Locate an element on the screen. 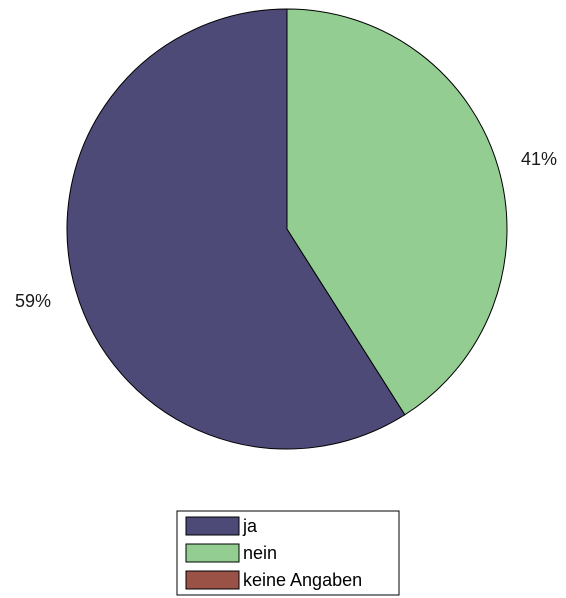 The image size is (566, 598). legend-label-nein: nein is located at coordinates (260, 553).